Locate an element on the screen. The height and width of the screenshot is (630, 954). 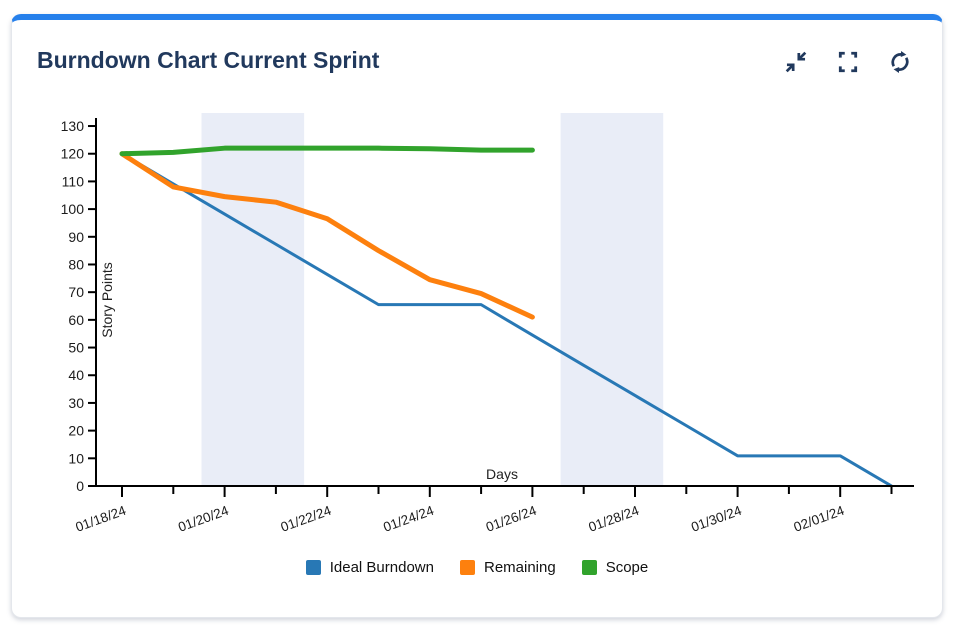
series-line-remaining is located at coordinates (327, 235).